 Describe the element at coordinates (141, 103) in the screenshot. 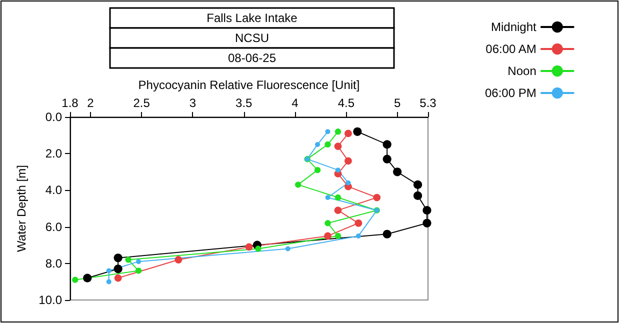

I see `x-tick-label: 2.5` at that location.